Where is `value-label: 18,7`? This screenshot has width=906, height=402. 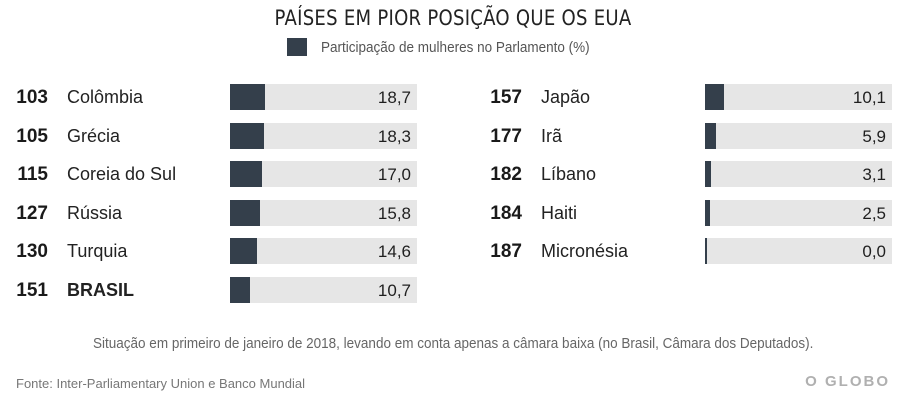 value-label: 18,7 is located at coordinates (394, 97).